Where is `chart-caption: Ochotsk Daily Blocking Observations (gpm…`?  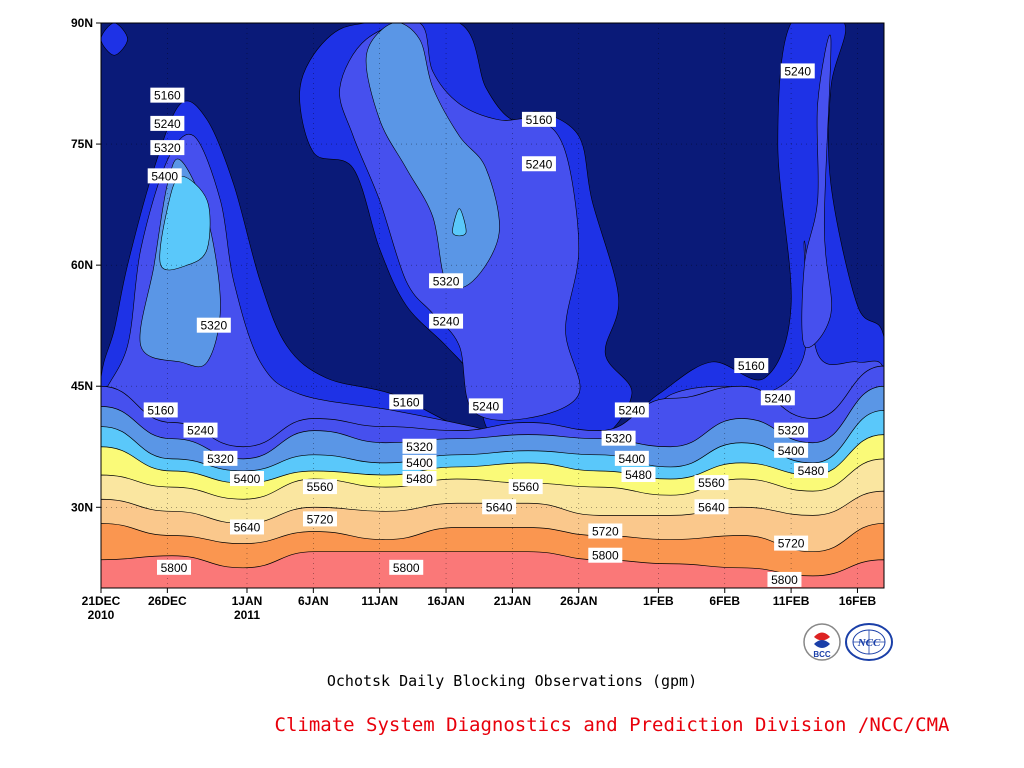 chart-caption: Ochotsk Daily Blocking Observations (gpm… is located at coordinates (512, 681).